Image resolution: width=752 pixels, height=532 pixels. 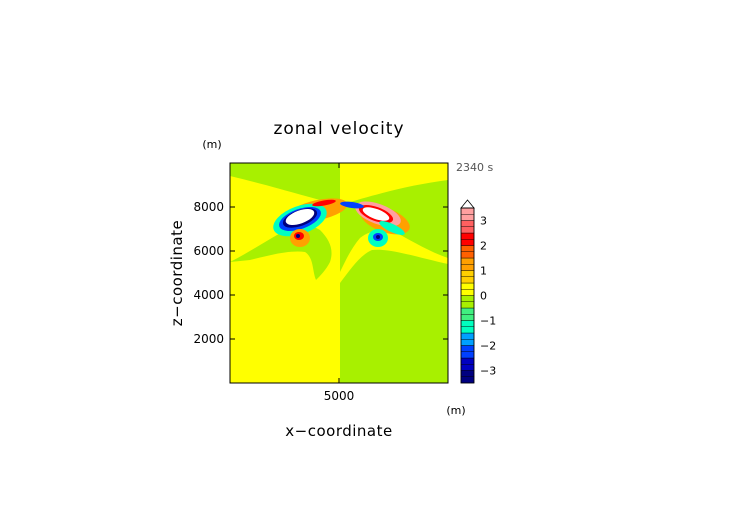 I want to click on y-axis: 2000 4000 6000 8000, so click(x=320, y=273).